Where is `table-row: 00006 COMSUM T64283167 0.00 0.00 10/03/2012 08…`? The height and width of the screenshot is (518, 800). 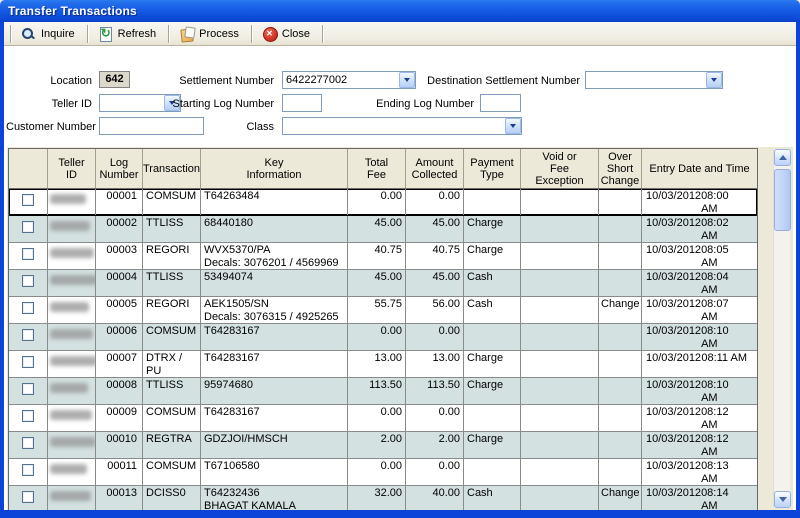
table-row: 00006 COMSUM T64283167 0.00 0.00 10/03/2012 08… is located at coordinates (383, 337).